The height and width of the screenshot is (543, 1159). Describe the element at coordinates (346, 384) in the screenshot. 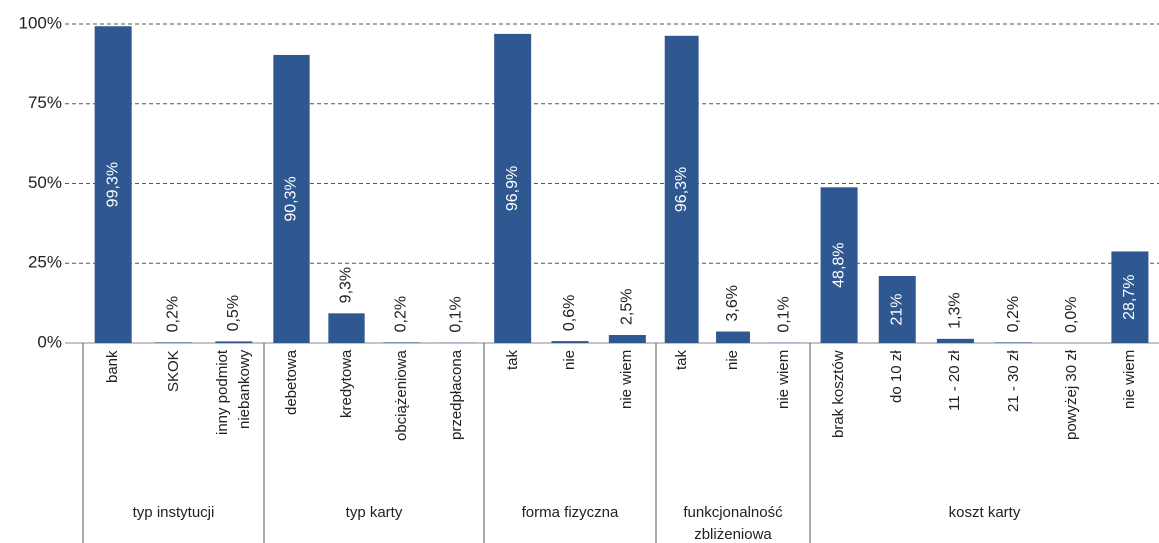

I see `x-tick-label: kredytowa` at that location.